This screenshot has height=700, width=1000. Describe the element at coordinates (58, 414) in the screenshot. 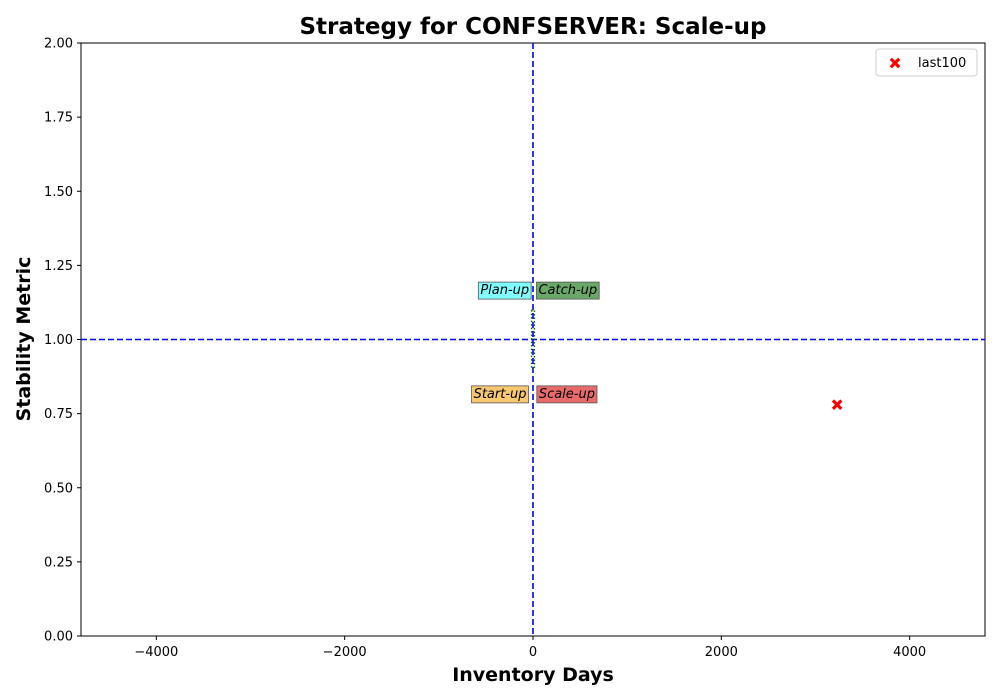

I see `y-tick-label: 0.75` at that location.